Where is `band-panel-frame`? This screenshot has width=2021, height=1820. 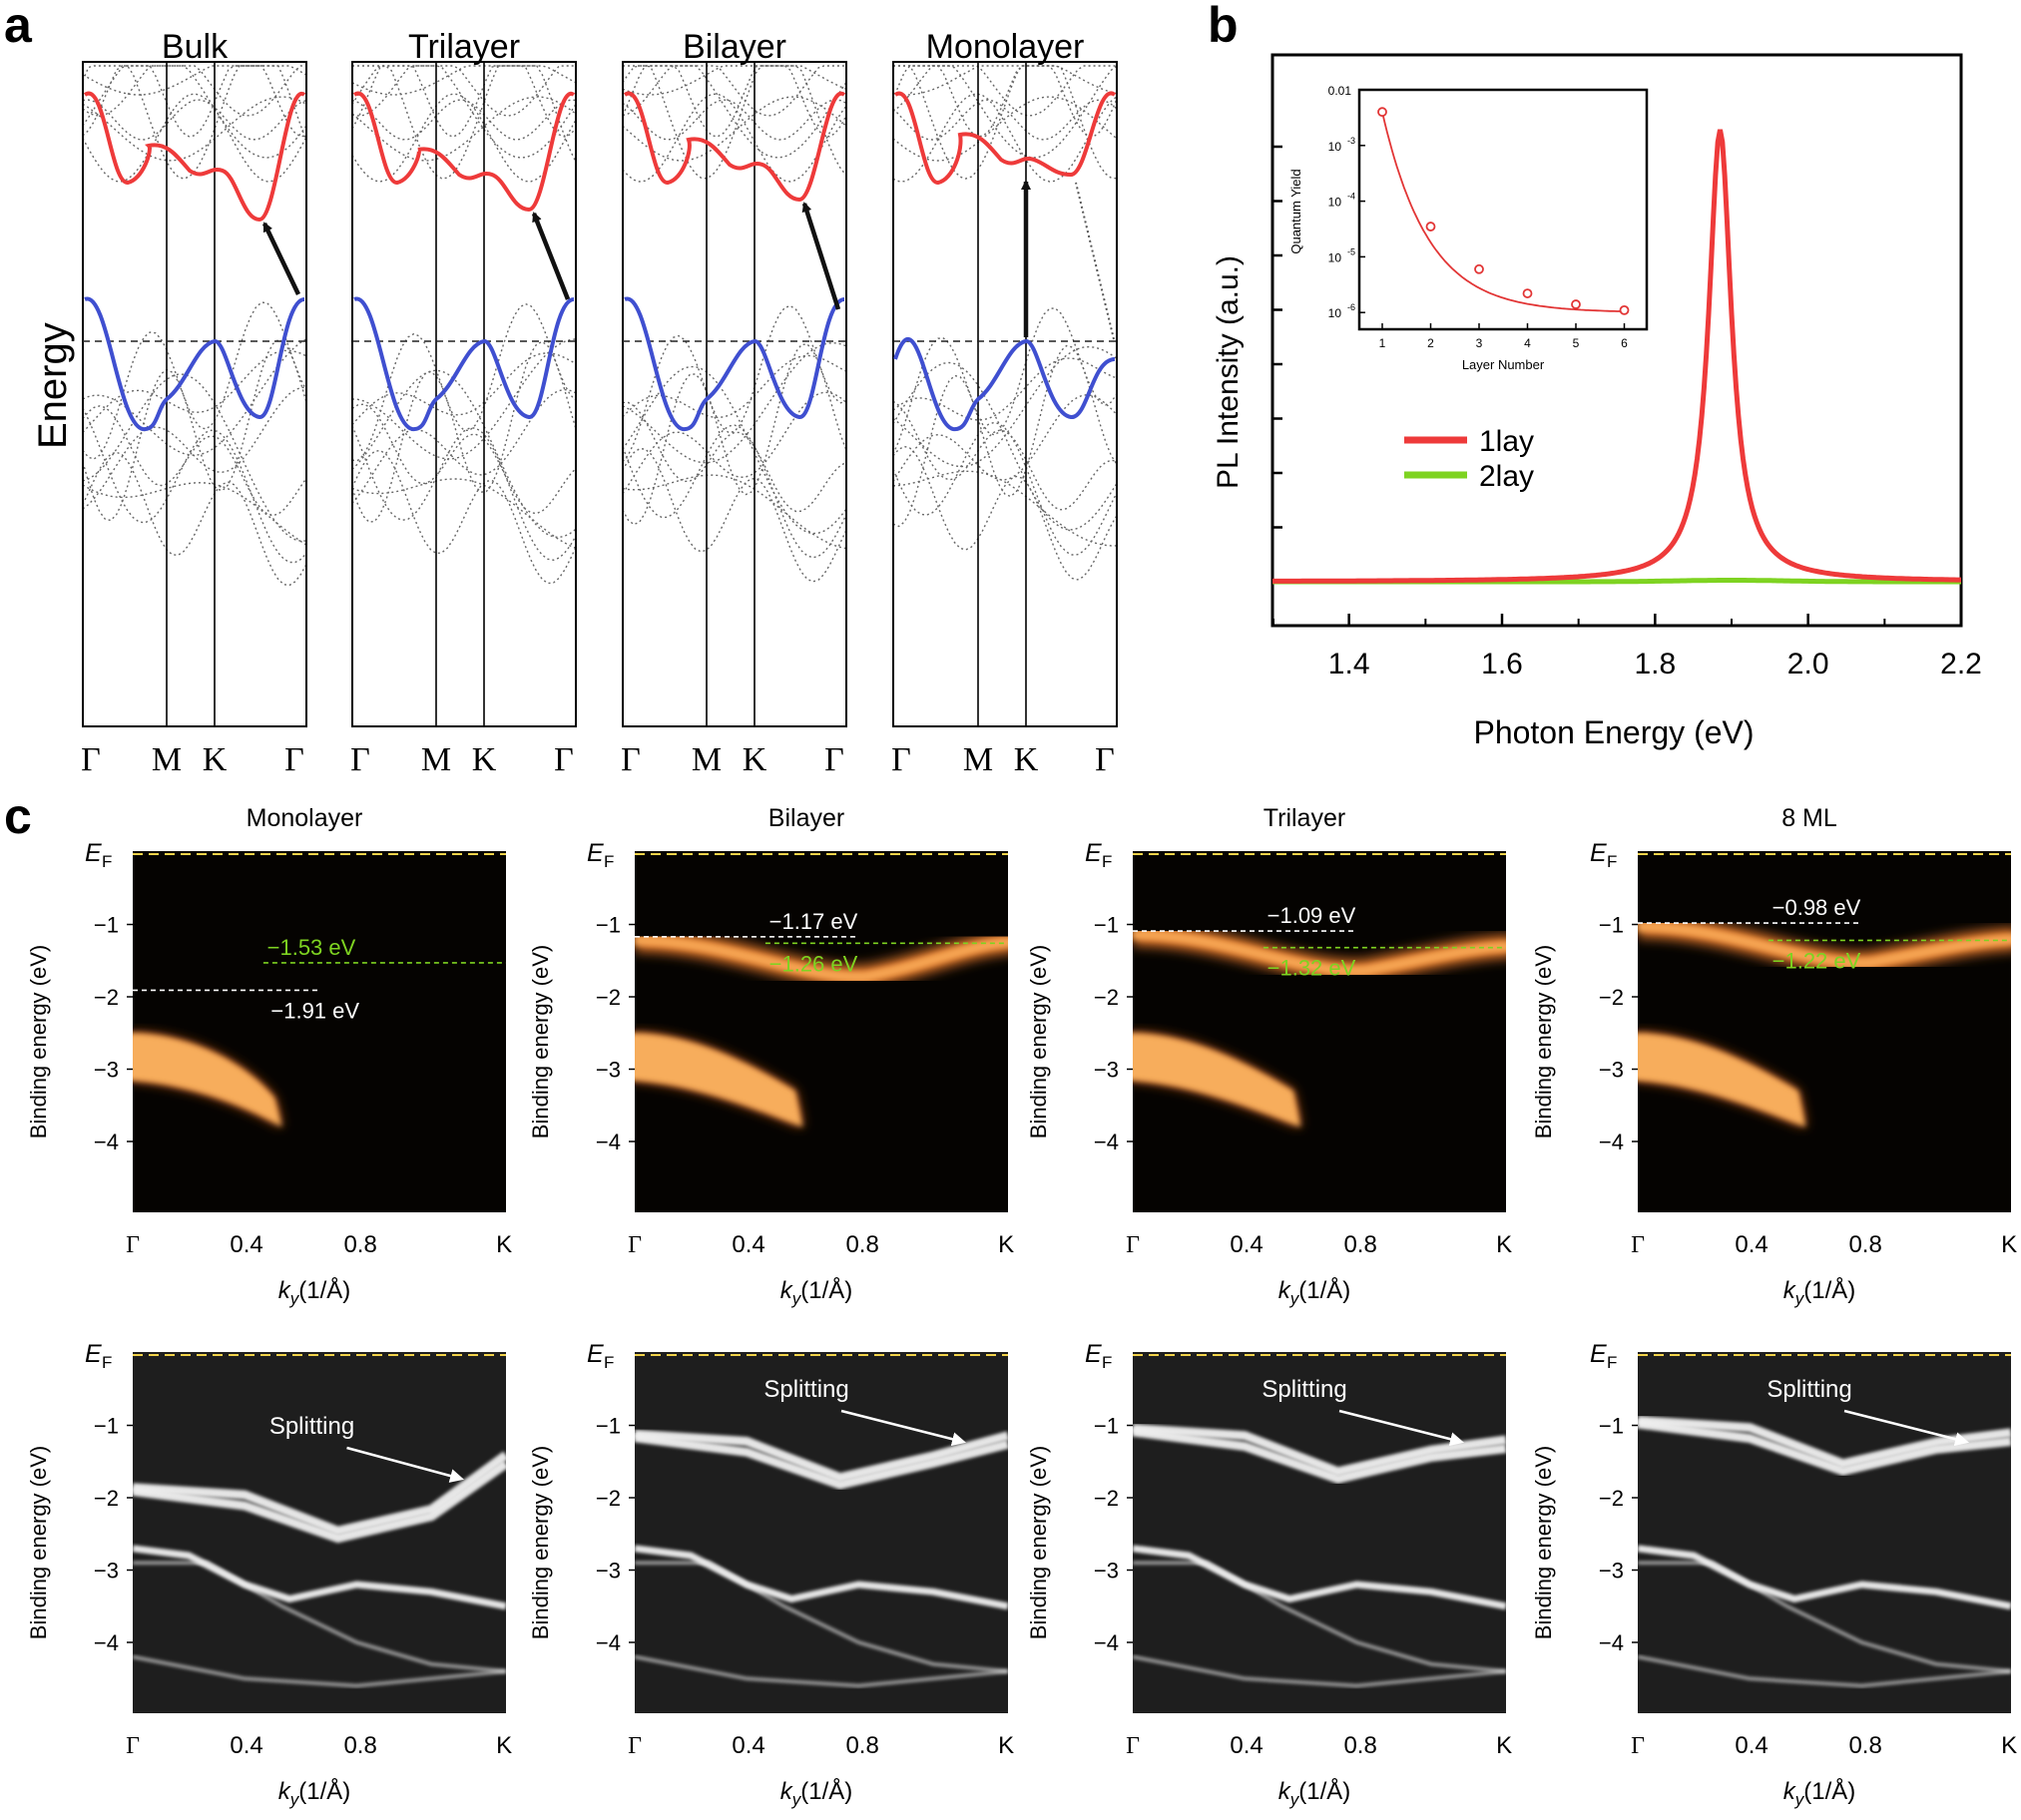
band-panel-frame is located at coordinates (464, 394).